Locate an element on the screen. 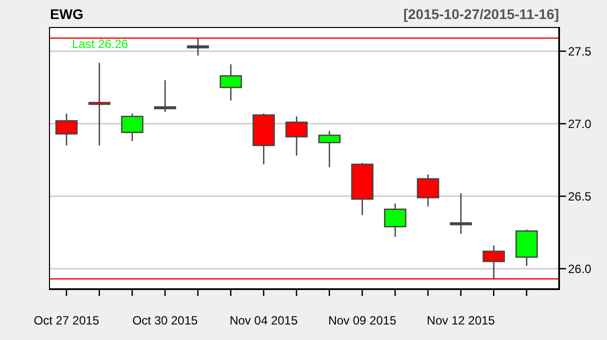 The image size is (607, 340). chart-title: EWG is located at coordinates (67, 14).